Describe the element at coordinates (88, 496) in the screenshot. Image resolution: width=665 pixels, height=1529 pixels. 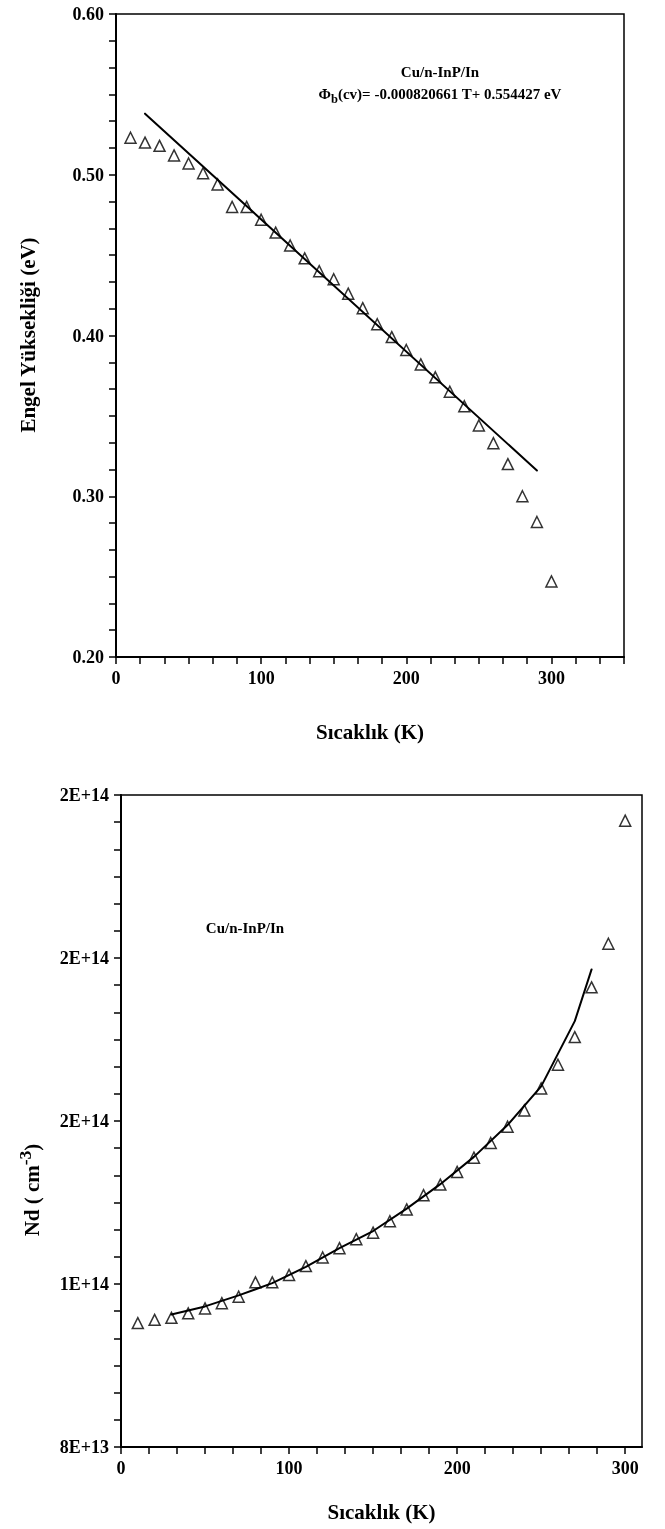
I see `y-tick-label: 0.30` at that location.